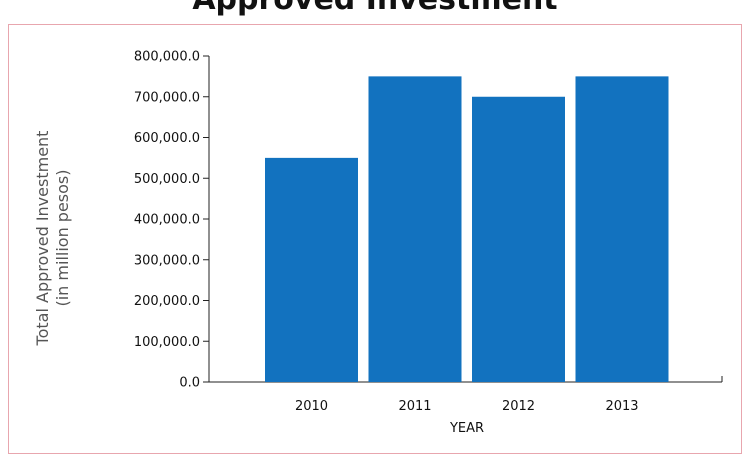 The width and height of the screenshot is (750, 454). What do you see at coordinates (621, 406) in the screenshot?
I see `x-tick-label: 2013` at bounding box center [621, 406].